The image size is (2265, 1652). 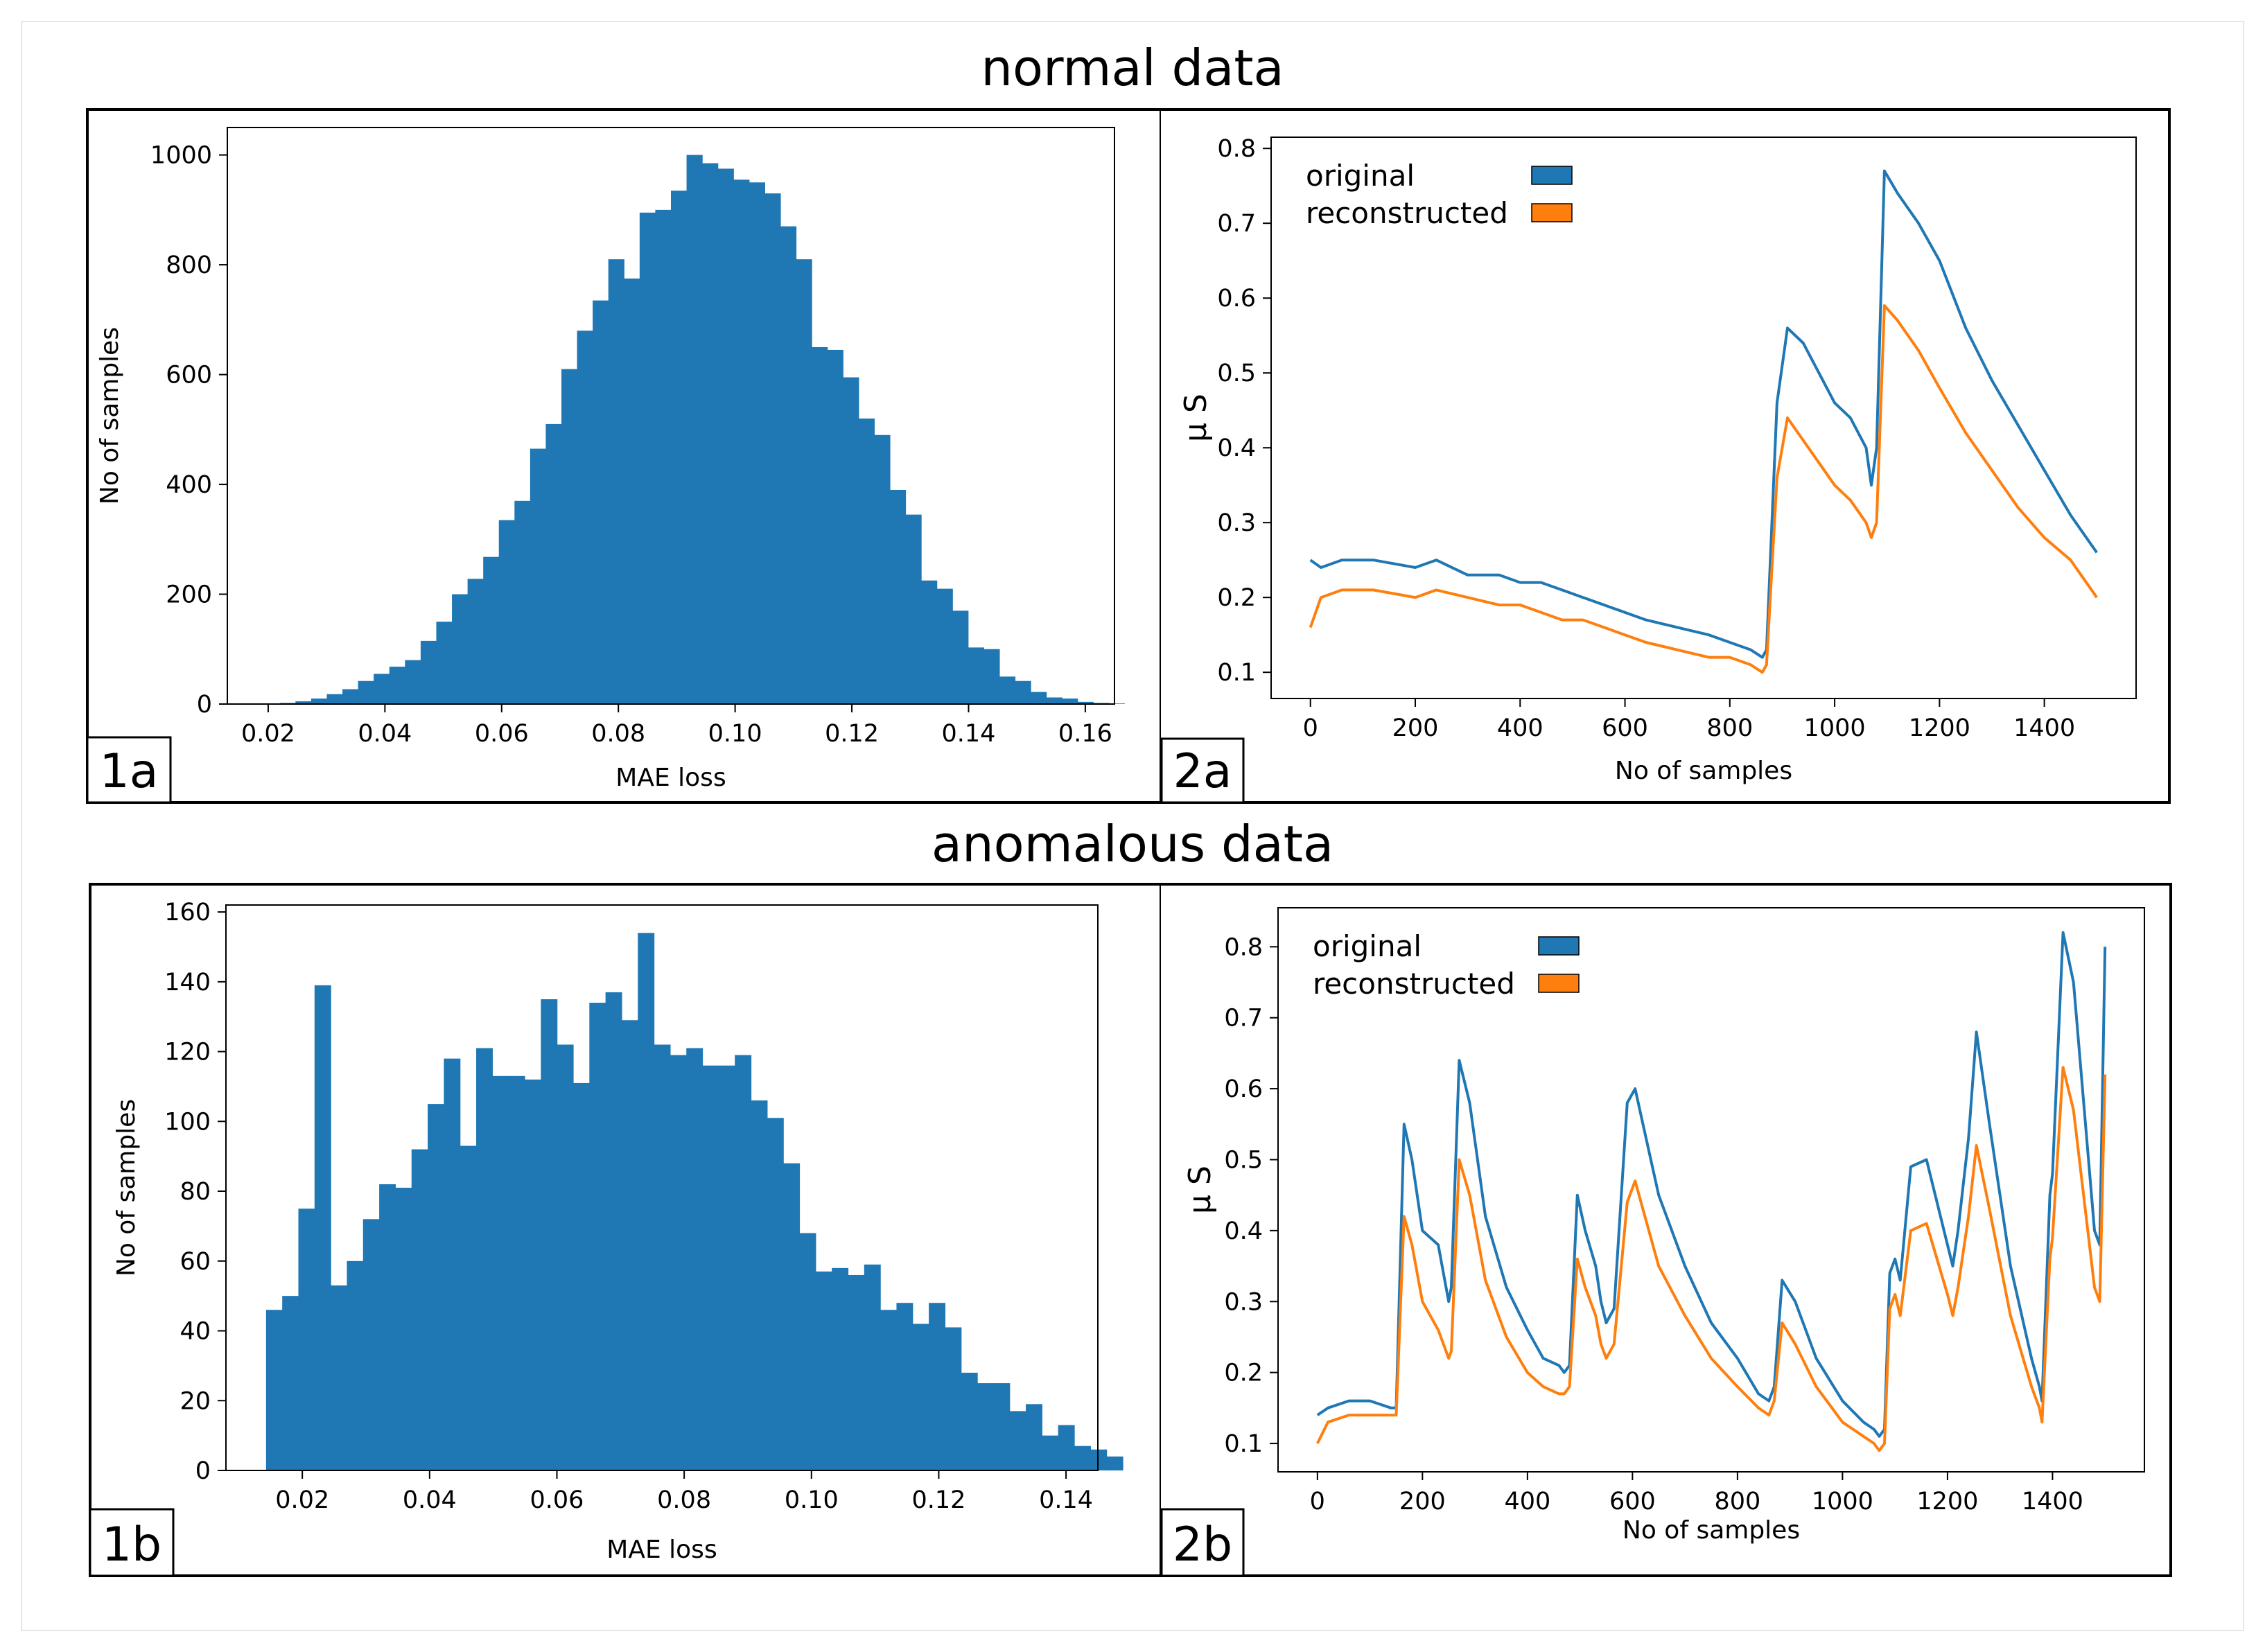 I want to click on y-tick-label: 0.8, so click(x=1236, y=149).